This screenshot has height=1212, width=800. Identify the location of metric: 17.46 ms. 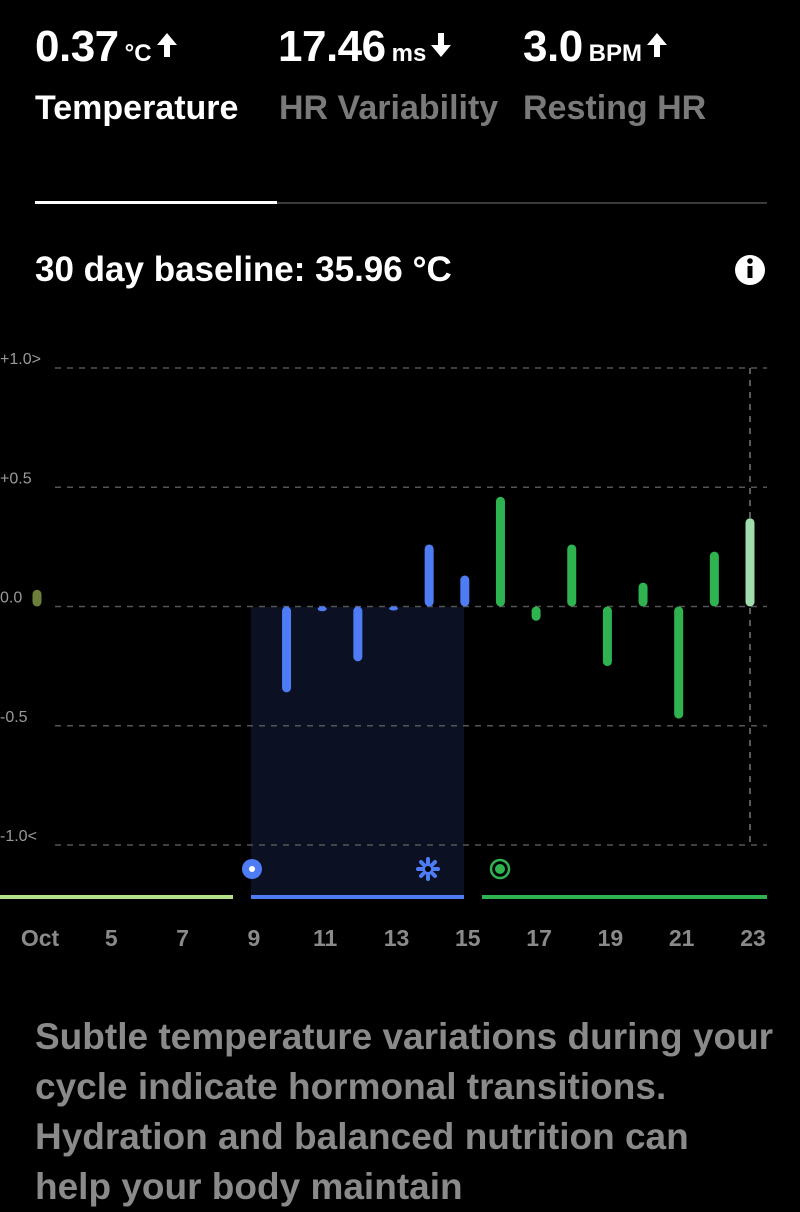
(365, 47).